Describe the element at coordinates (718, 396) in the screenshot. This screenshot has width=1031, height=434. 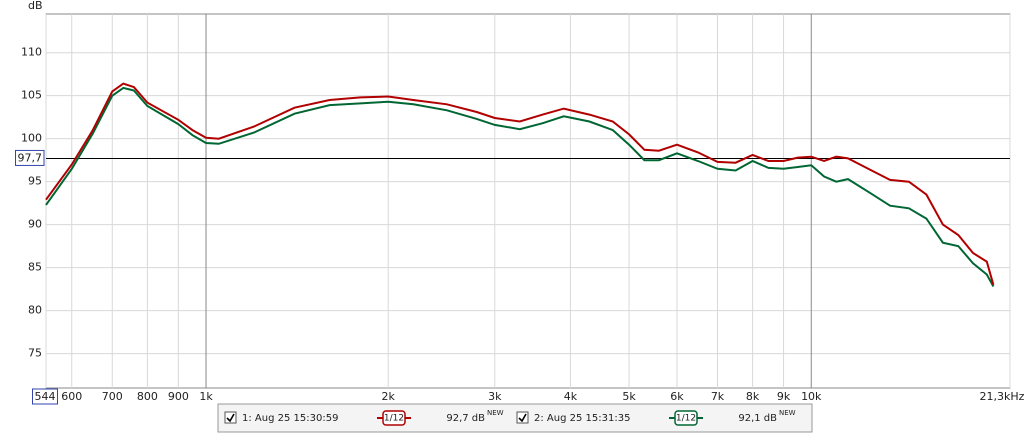
I see `x-tick-label: 7k` at that location.